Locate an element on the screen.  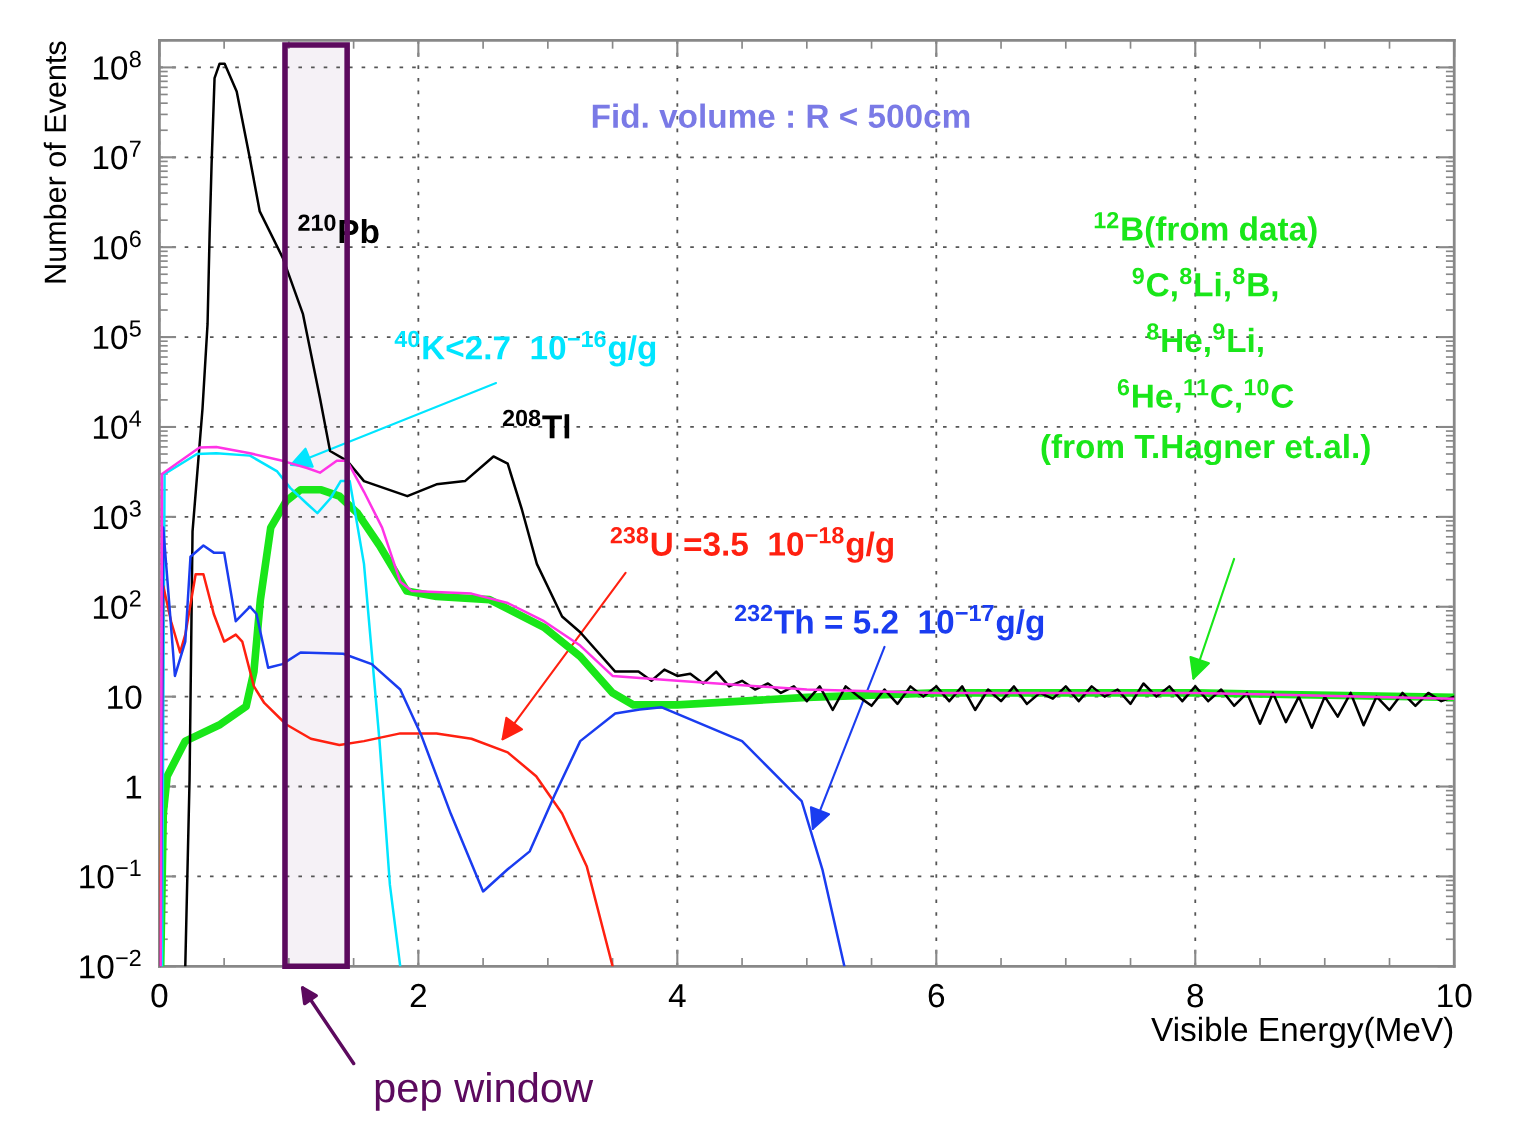
x-tick-label: 0 is located at coordinates (159, 995).